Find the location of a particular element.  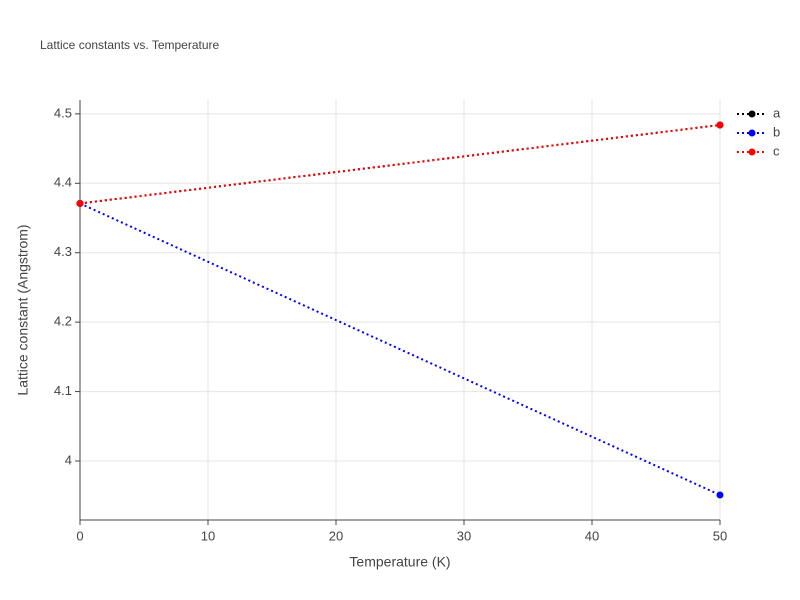

x-tick-label: 0 is located at coordinates (79, 535).